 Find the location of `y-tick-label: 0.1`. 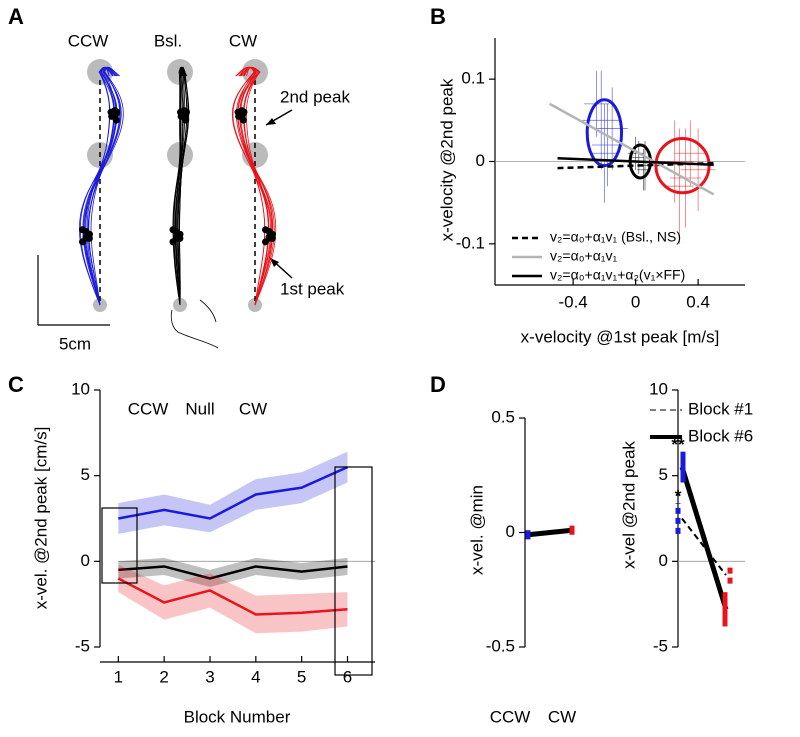

y-tick-label: 0.1 is located at coordinates (473, 78).